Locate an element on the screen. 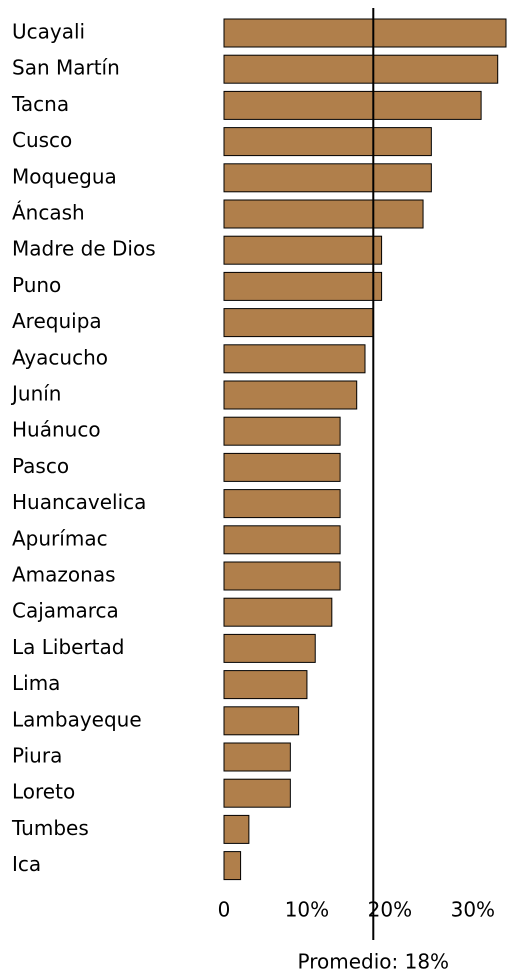 This screenshot has width=507, height=973. category-label: Huánuco is located at coordinates (56, 430).